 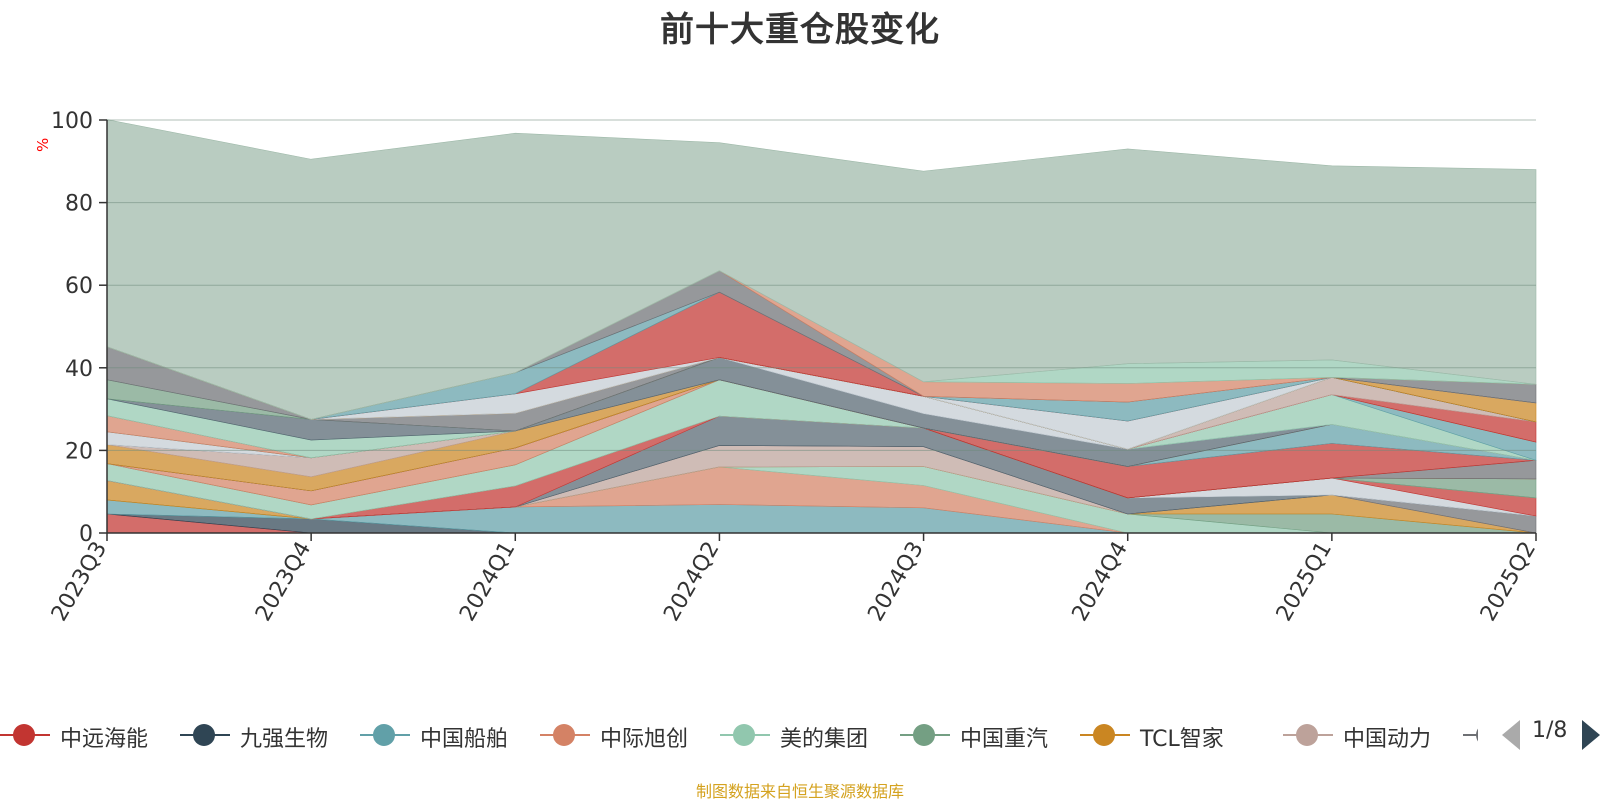 I want to click on x-tick-label-6: 2025Q1, so click(x=1304, y=582).